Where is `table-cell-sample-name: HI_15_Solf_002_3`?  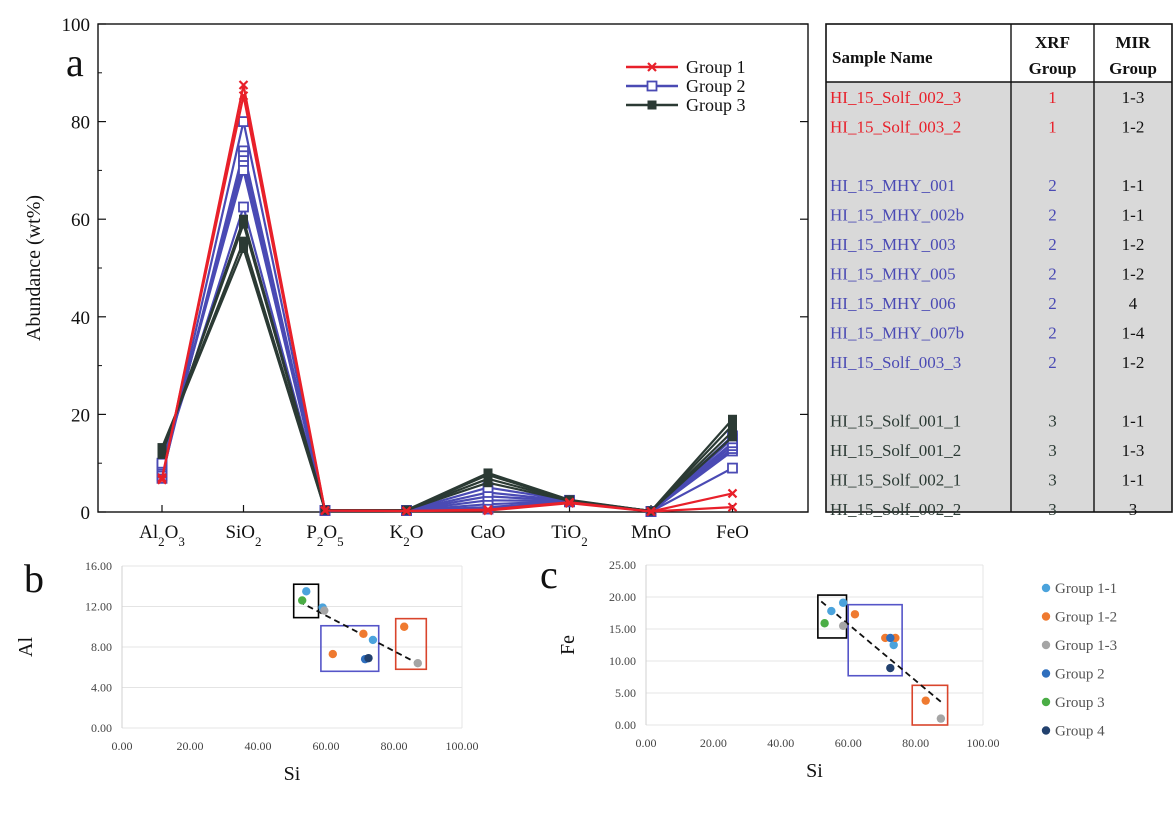
table-cell-sample-name: HI_15_Solf_002_3 is located at coordinates (895, 97).